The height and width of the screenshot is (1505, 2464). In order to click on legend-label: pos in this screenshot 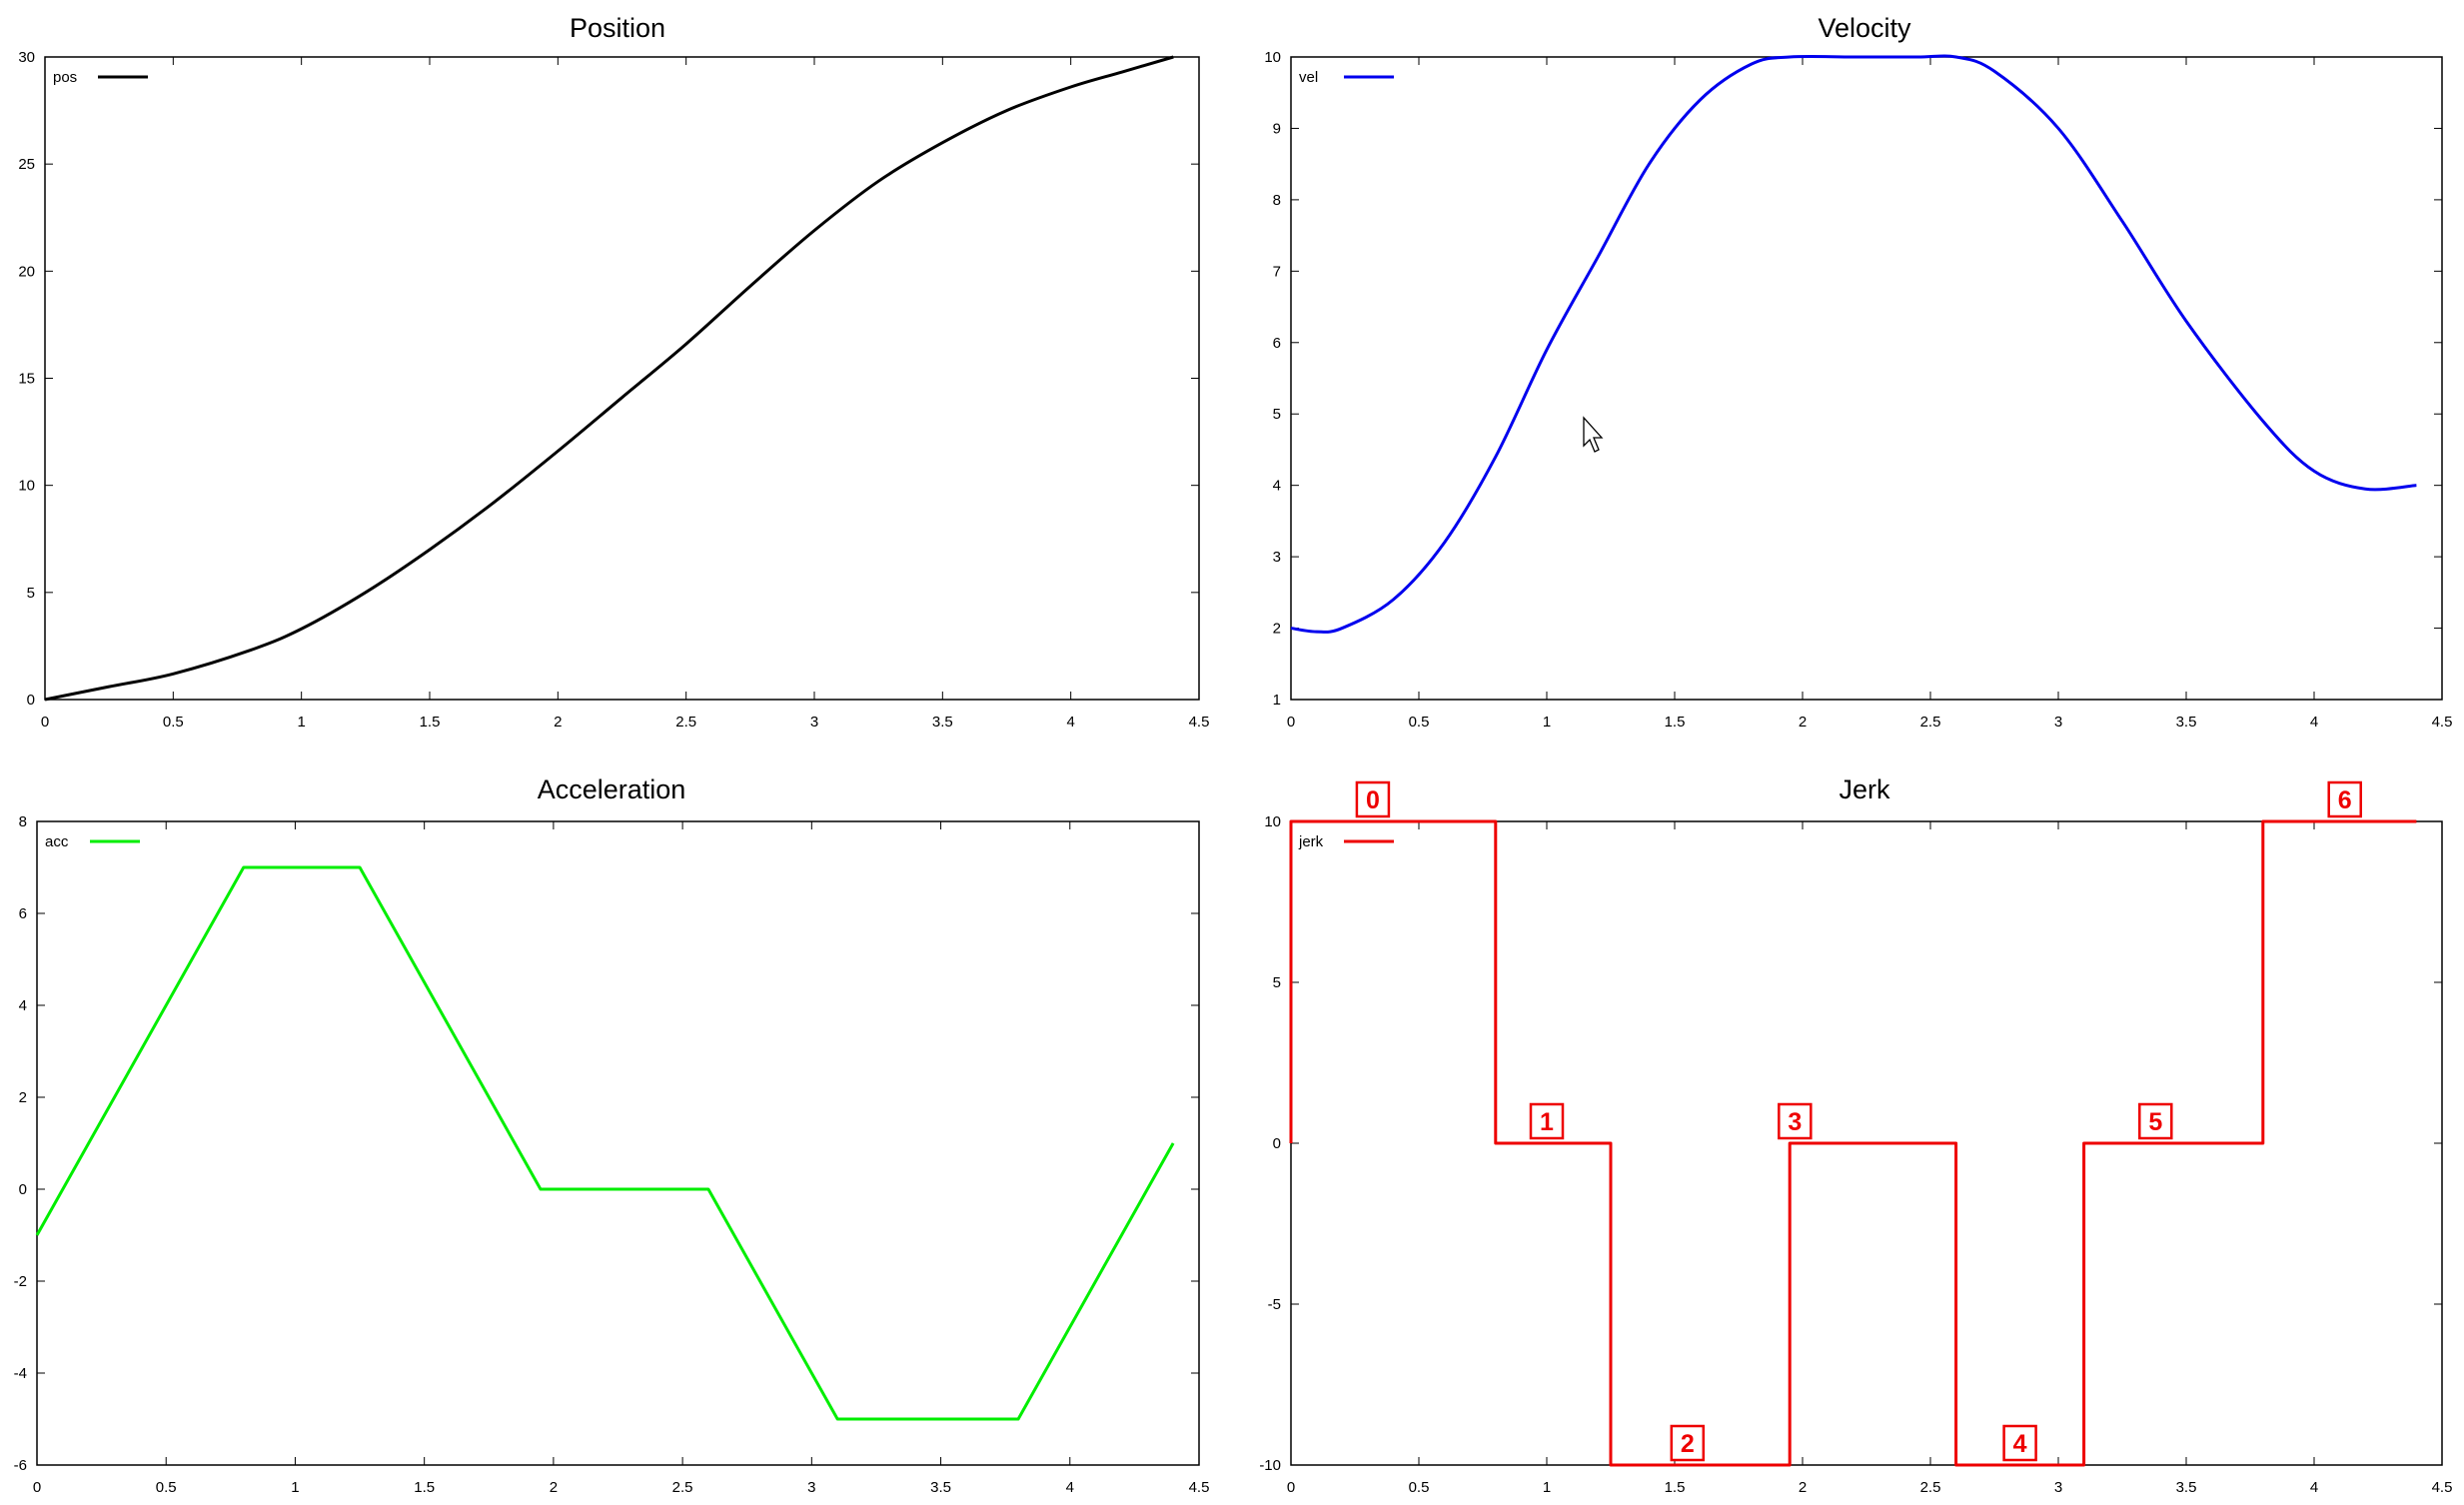, I will do `click(65, 77)`.